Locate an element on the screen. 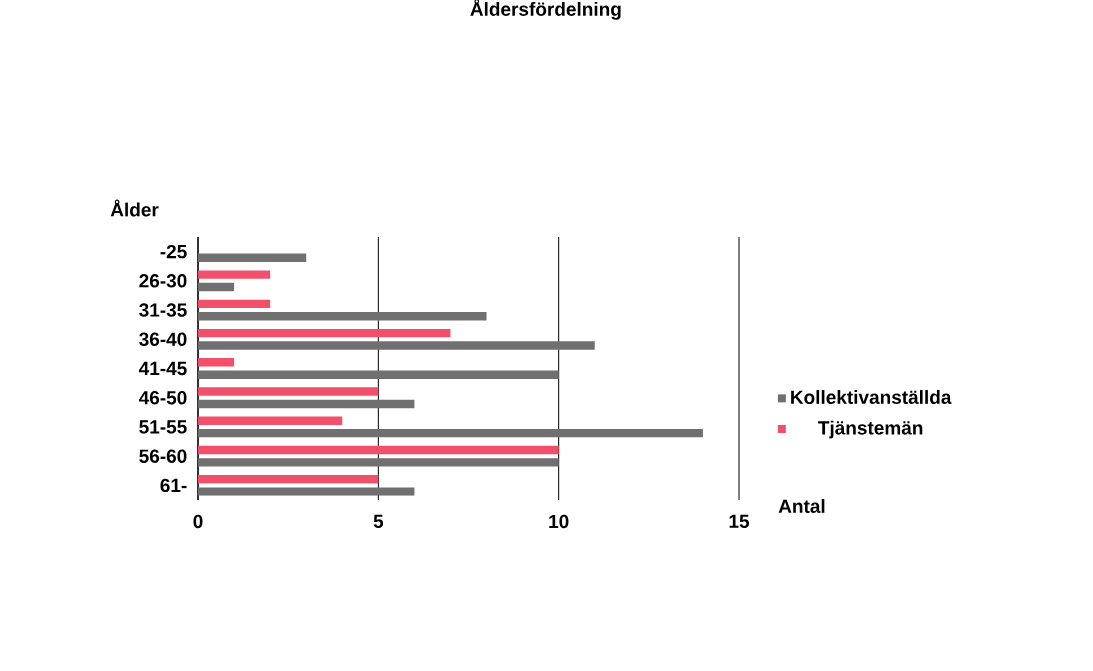 The image size is (1093, 671). y-tick-label: 56-60 is located at coordinates (163, 456).